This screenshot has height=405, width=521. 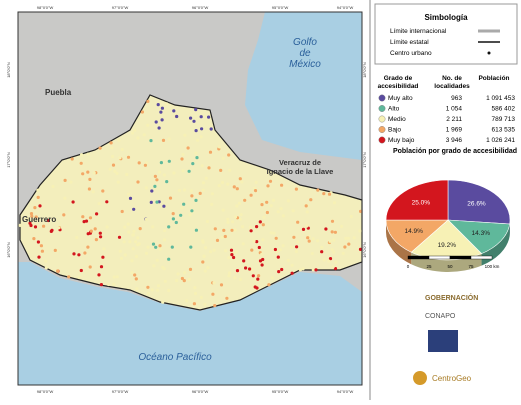 What do you see at coordinates (8, 70) in the screenshot?
I see `coord-label: 18°0'0"N` at bounding box center [8, 70].